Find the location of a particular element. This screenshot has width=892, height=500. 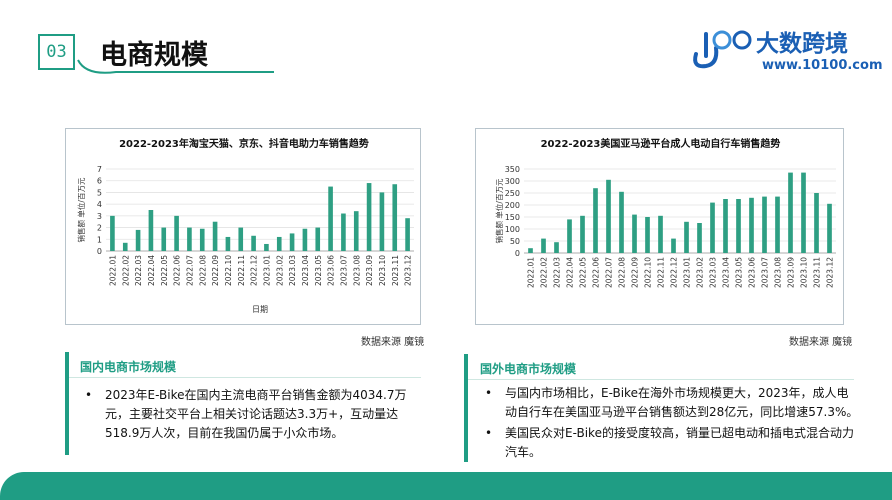

domestic-section-title: 国内电商市场规模 is located at coordinates (128, 367).